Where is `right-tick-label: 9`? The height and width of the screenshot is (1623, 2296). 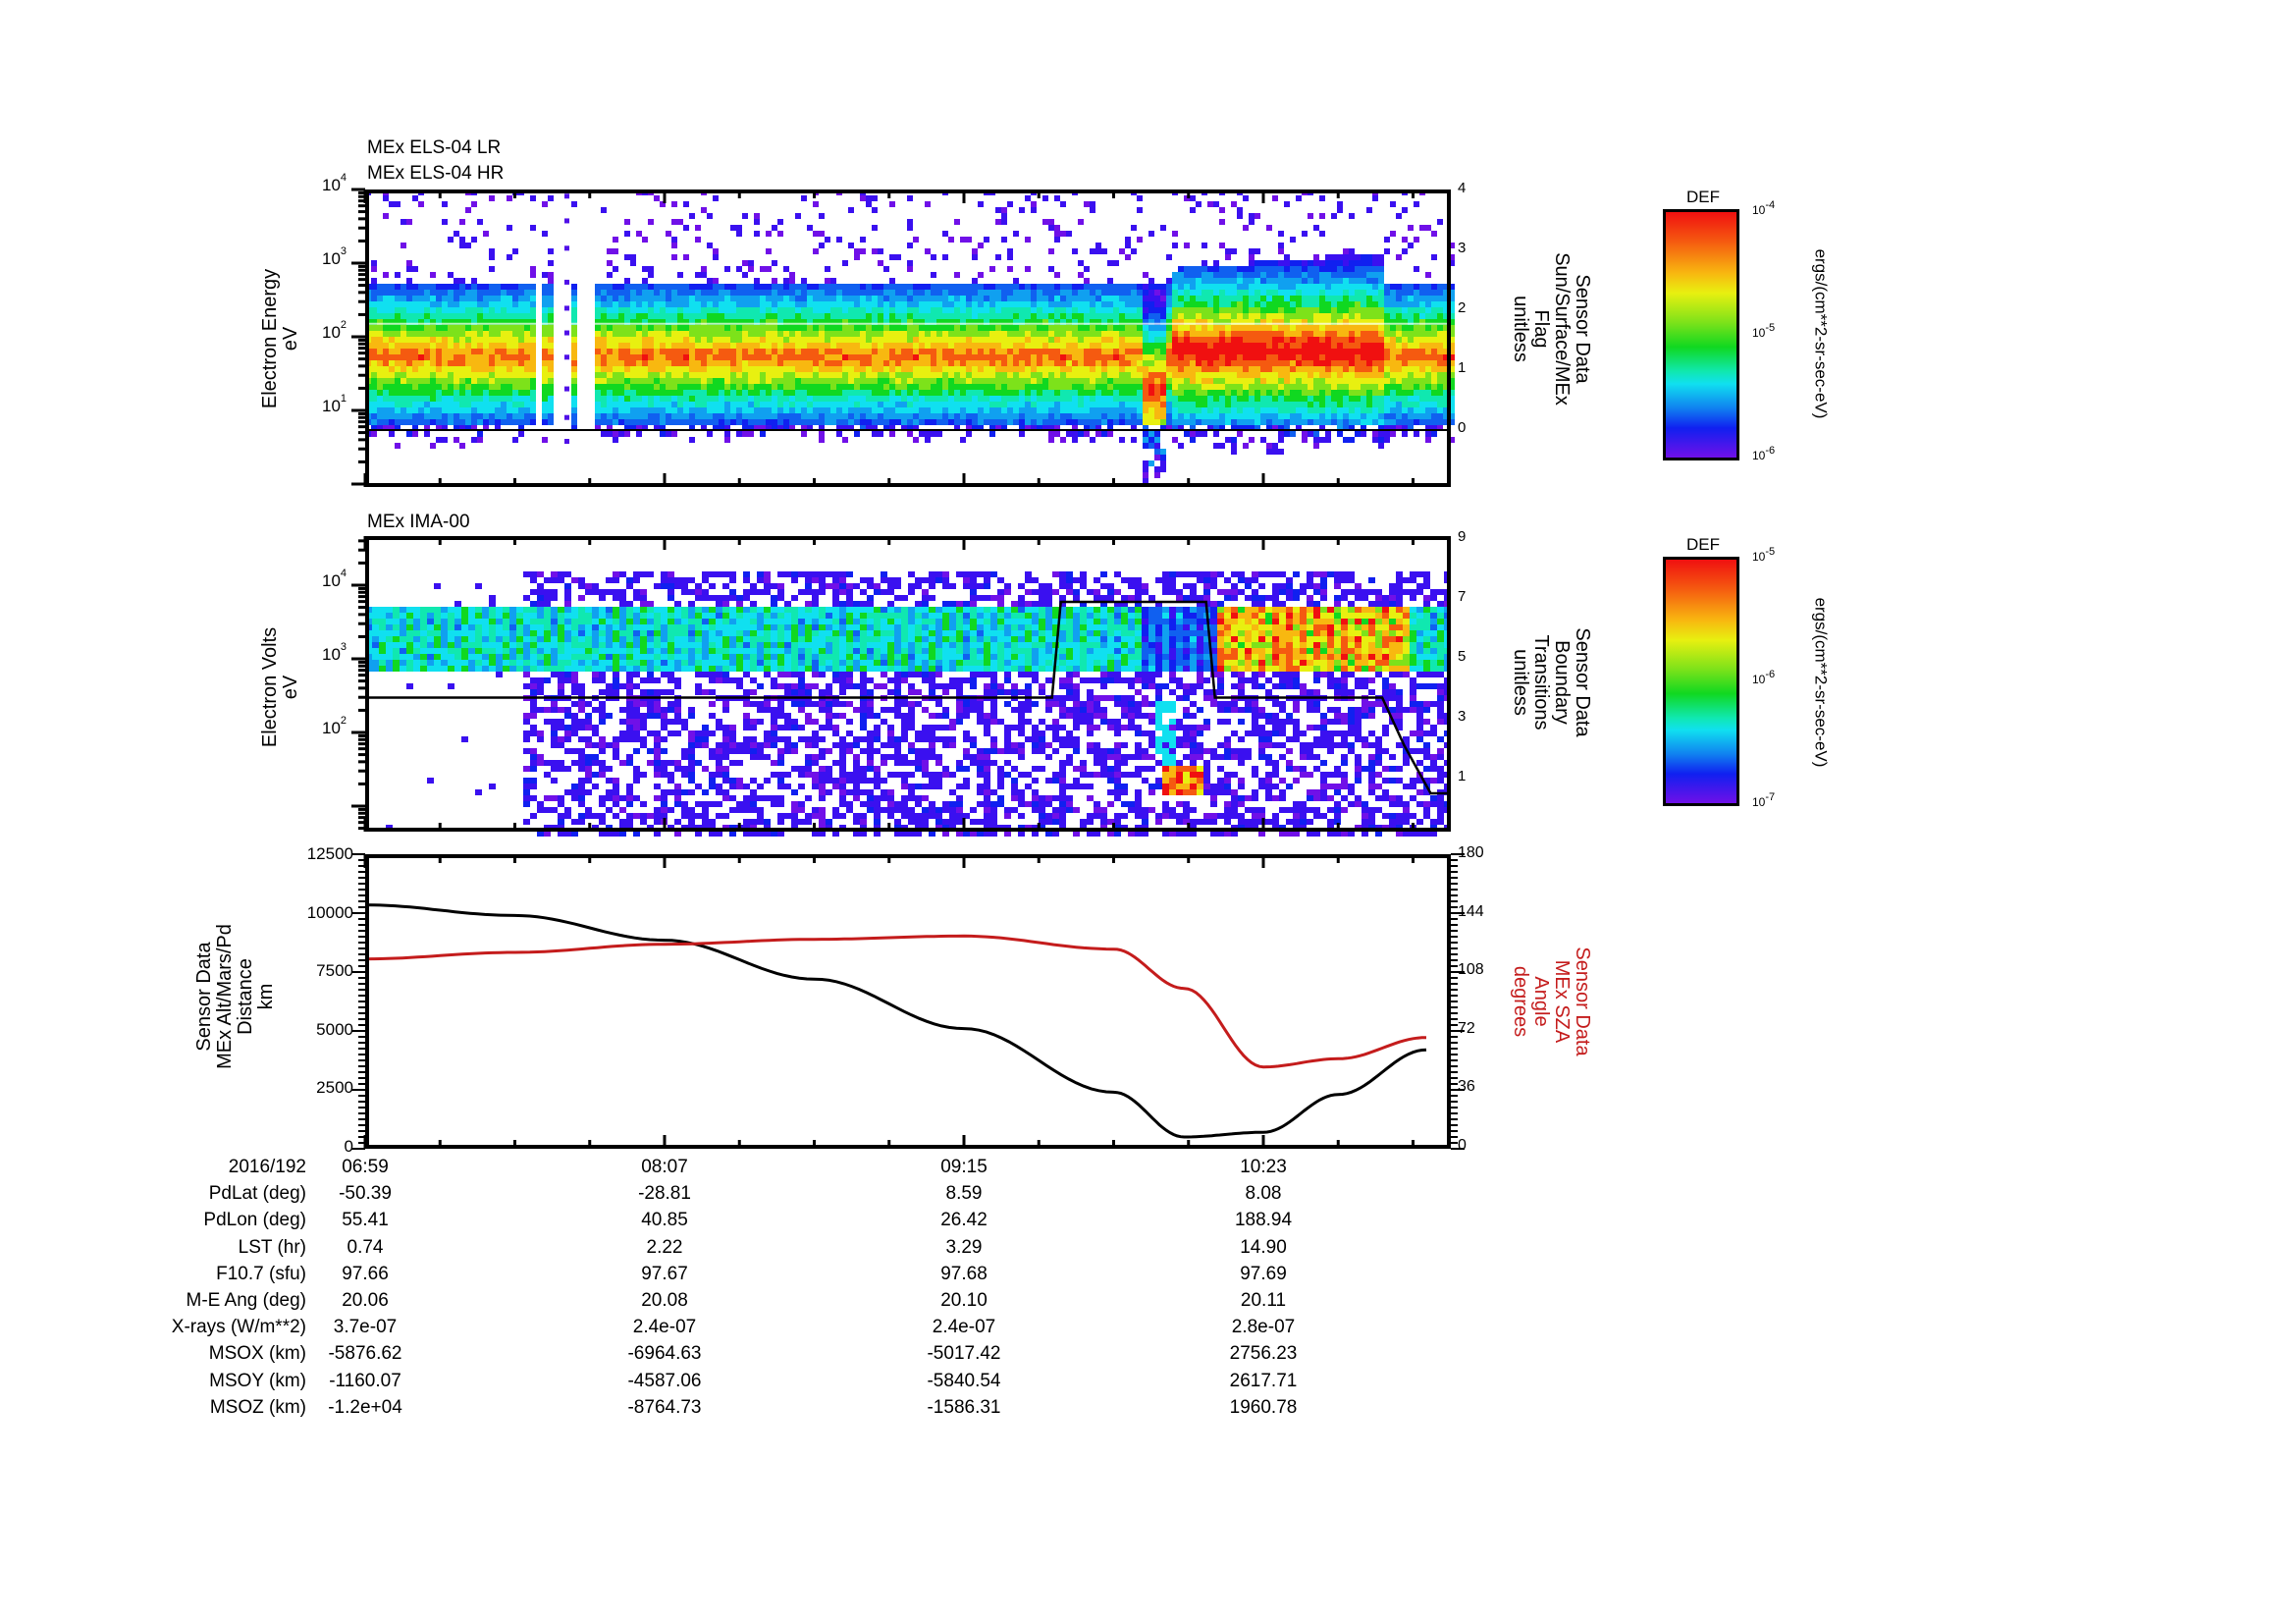
right-tick-label: 9 is located at coordinates (1462, 537).